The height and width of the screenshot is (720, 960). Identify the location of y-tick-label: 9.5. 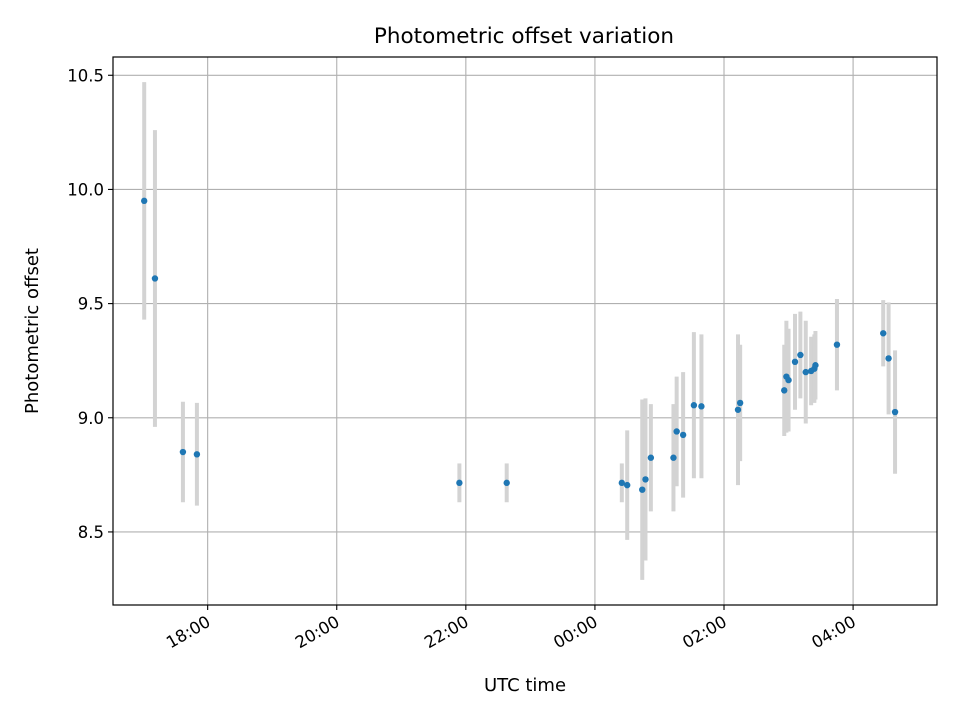
(91, 304).